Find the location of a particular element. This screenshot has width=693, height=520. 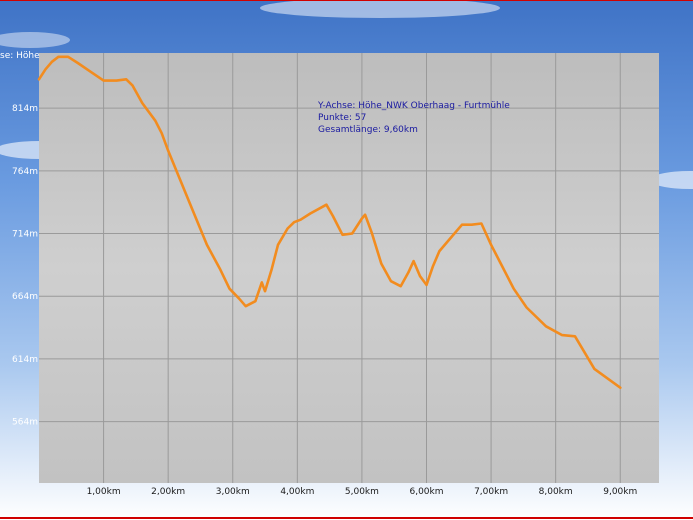

y-tick-label: 614m is located at coordinates (25, 360).